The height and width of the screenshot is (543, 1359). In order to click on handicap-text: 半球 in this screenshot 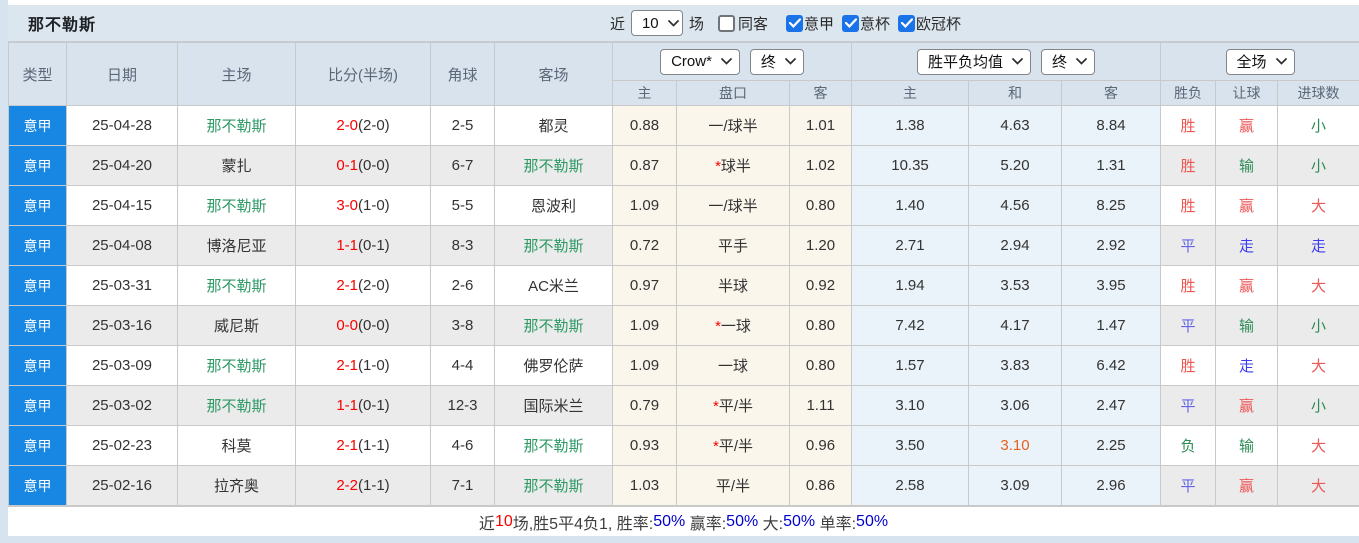, I will do `click(732, 286)`.